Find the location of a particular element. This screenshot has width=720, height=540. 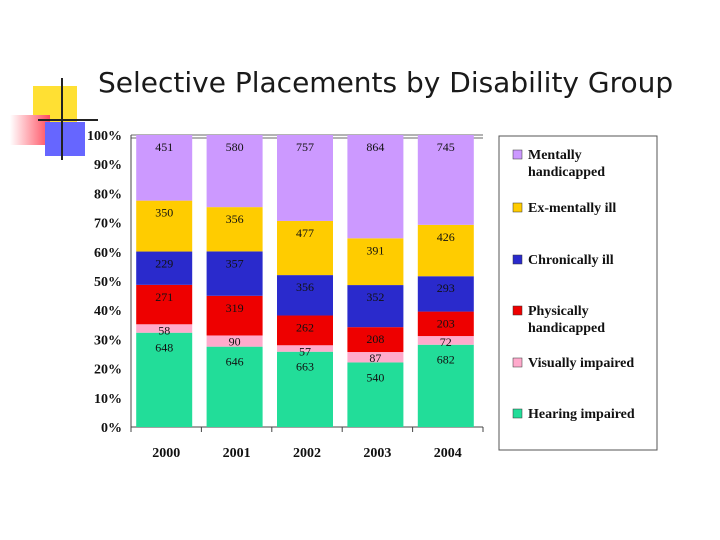

bar-segment-chronically-ill-2003 is located at coordinates (375, 306).